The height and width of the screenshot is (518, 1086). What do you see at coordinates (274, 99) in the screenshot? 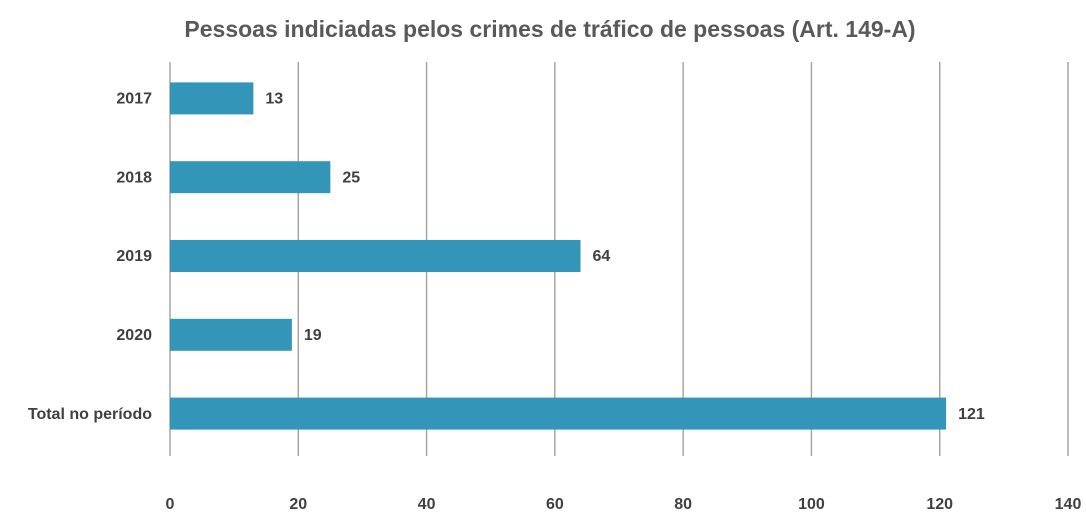
I see `data-label: 13` at bounding box center [274, 99].